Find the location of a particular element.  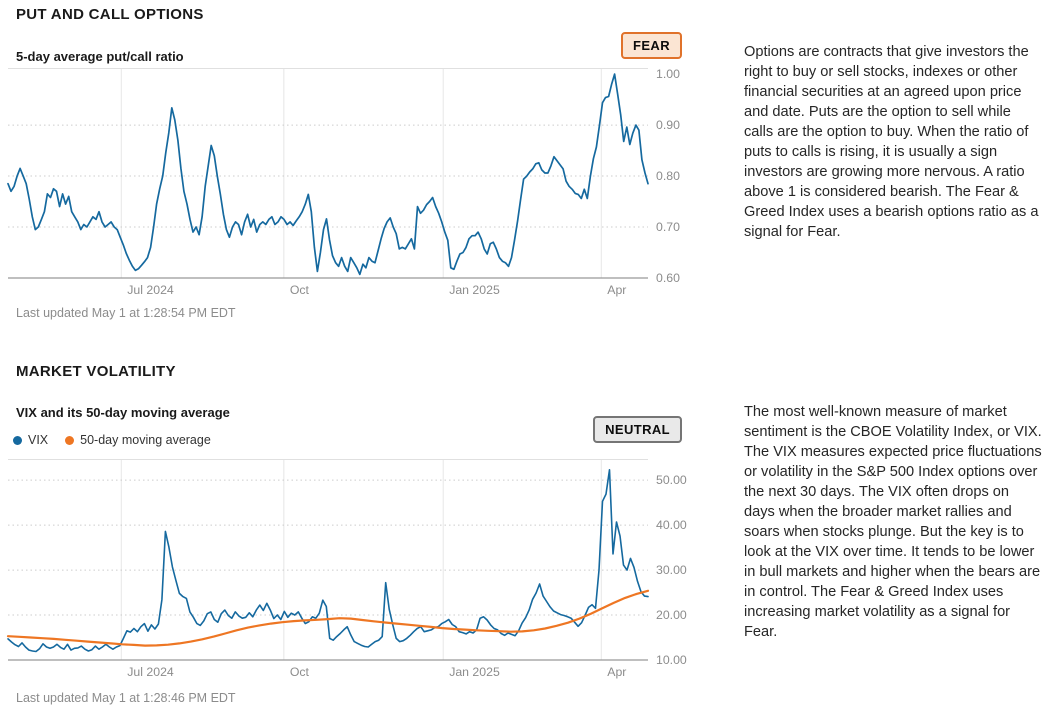

legend-item-ma: 50-day moving average is located at coordinates (138, 440).